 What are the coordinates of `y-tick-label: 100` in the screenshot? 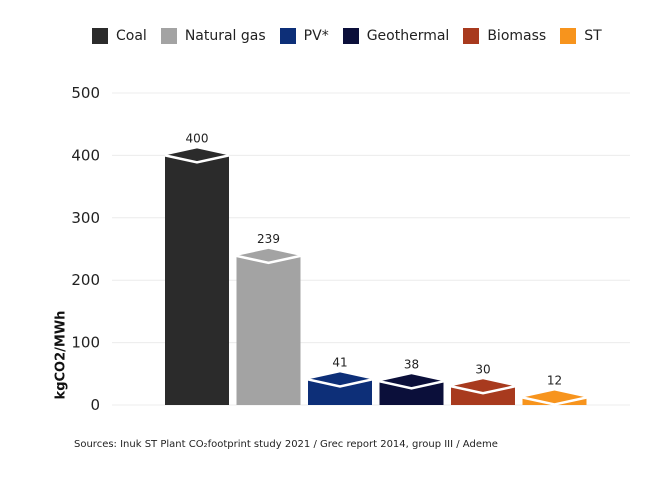 It's located at (85, 343).